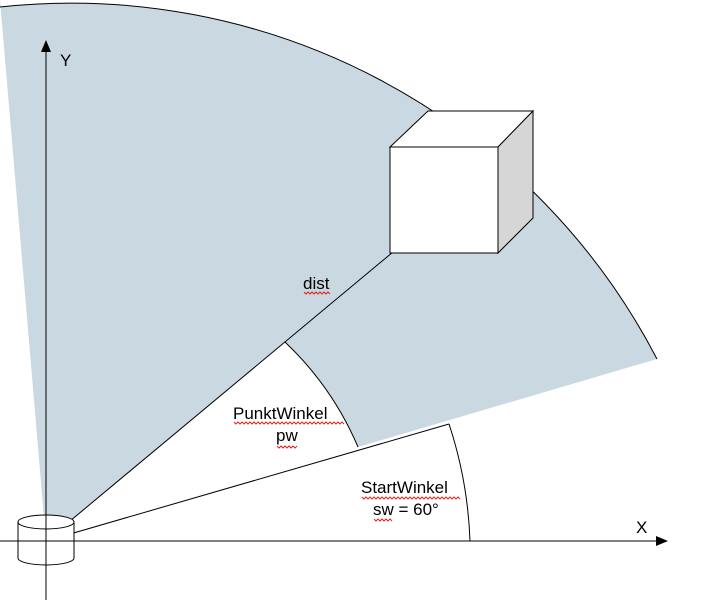 This screenshot has height=603, width=716. I want to click on point-angle-arc, so click(321, 394).